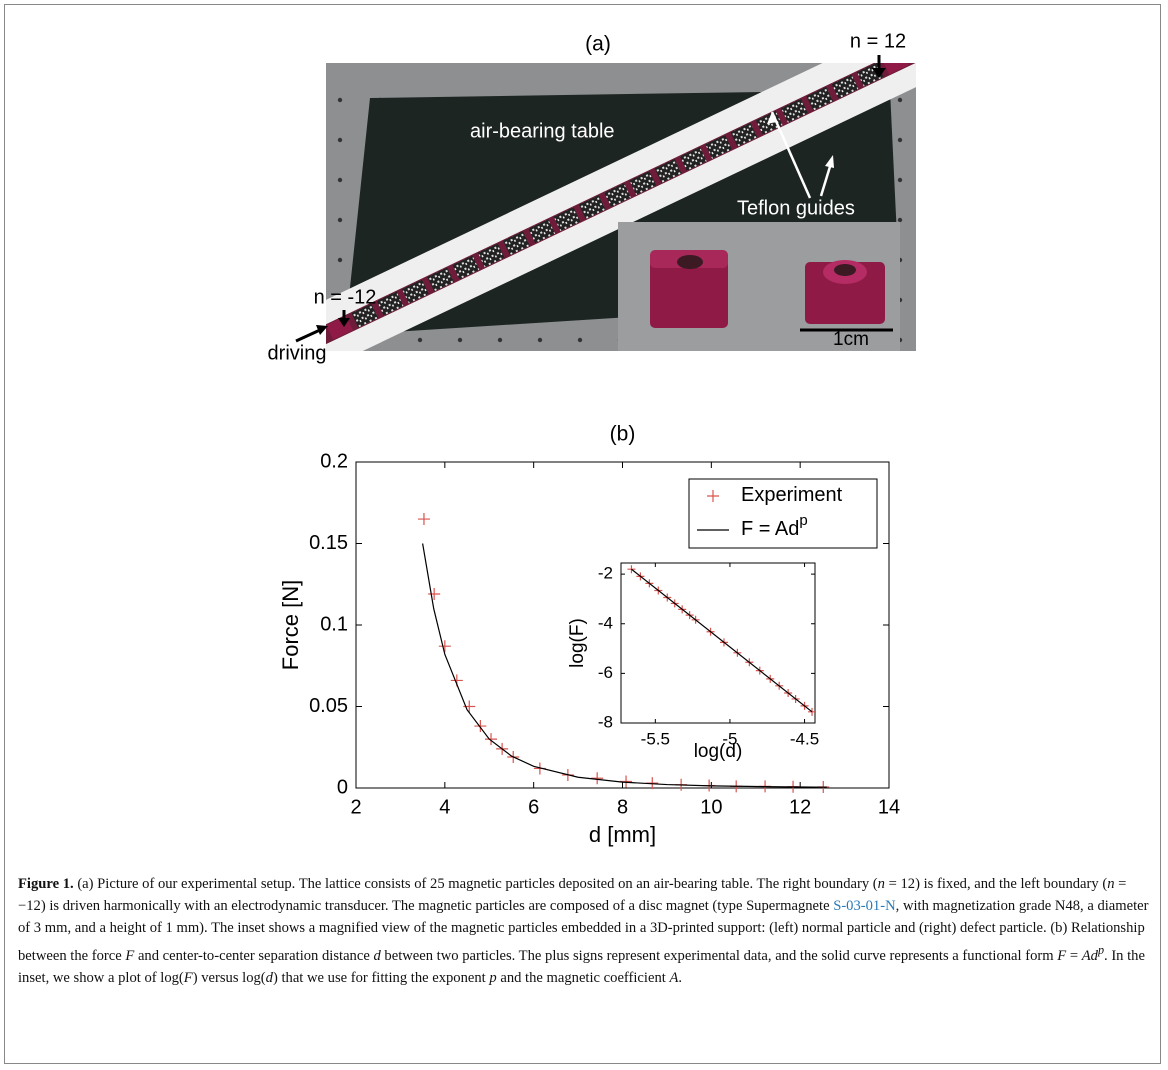 Image resolution: width=1168 pixels, height=1070 pixels. I want to click on caption-text: and center-to-center separation distance, so click(254, 955).